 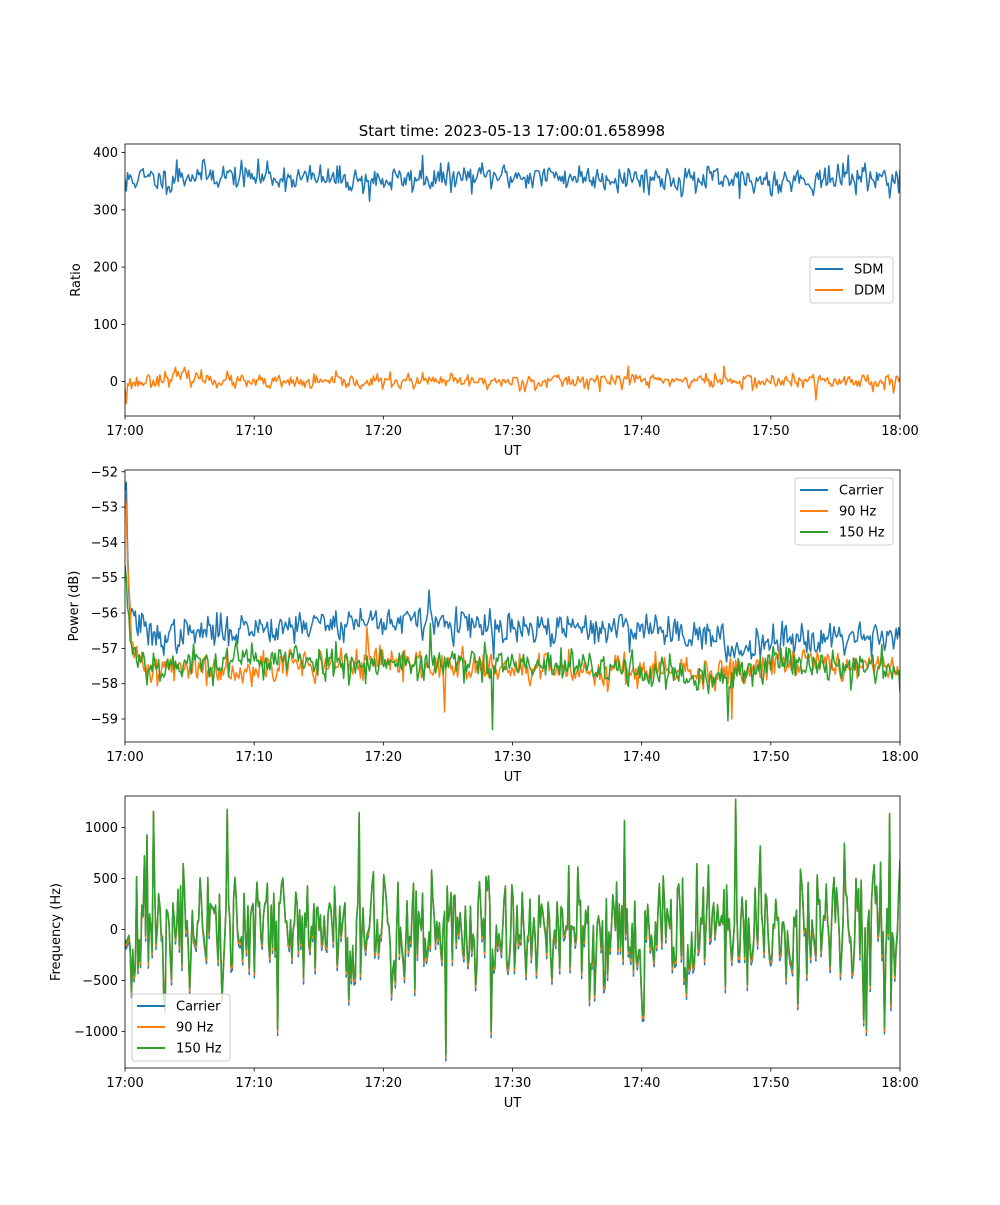 I want to click on y-tick-label: −59, so click(x=104, y=720).